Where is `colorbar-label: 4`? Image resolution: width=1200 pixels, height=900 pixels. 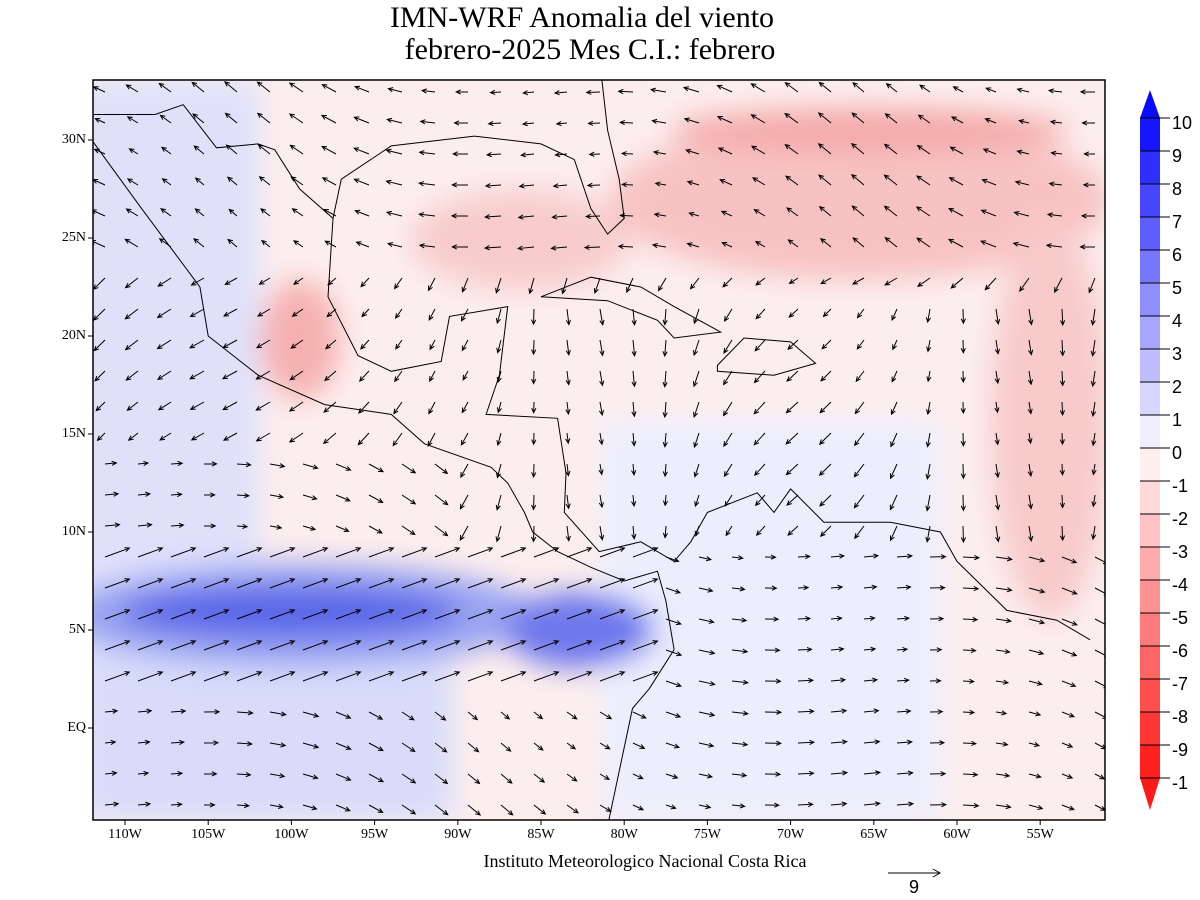 colorbar-label: 4 is located at coordinates (1177, 321).